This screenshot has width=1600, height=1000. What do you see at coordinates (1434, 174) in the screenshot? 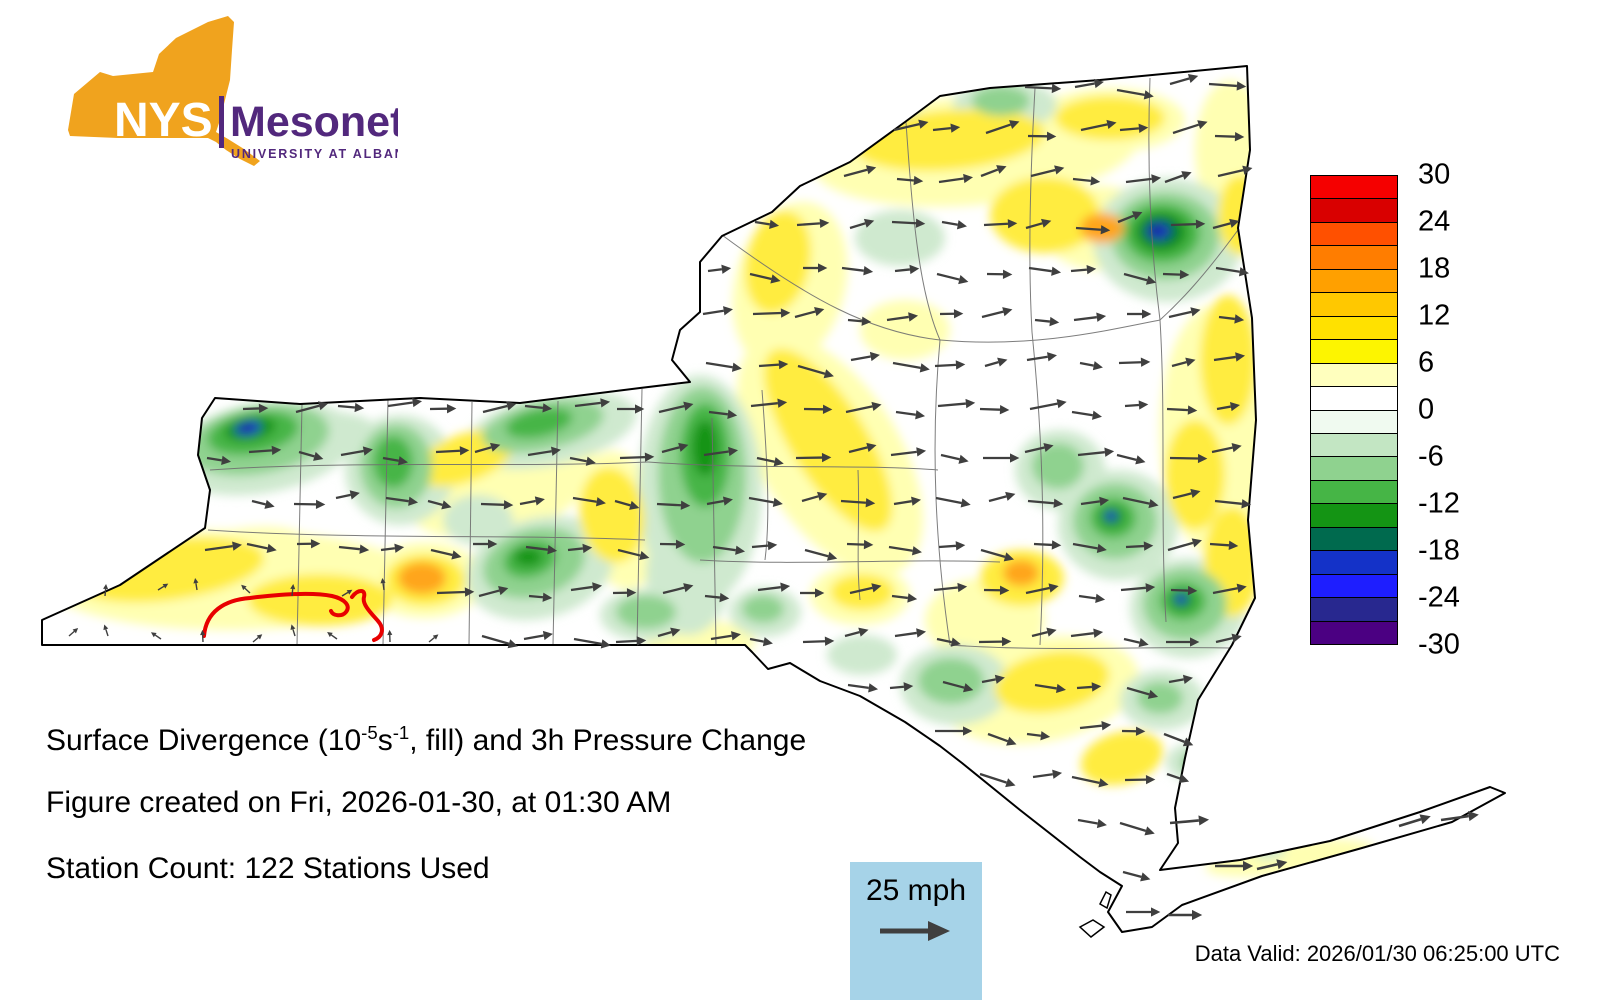
I see `colorbar-tick-label: 30` at bounding box center [1434, 174].